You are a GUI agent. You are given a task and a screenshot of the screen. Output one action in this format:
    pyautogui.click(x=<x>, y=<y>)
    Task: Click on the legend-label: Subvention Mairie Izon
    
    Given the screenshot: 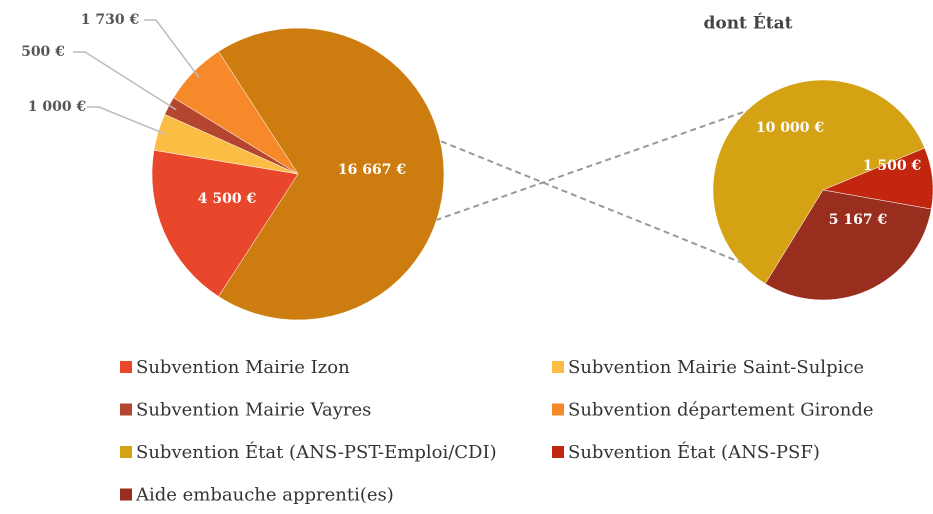 What is the action you would take?
    pyautogui.click(x=243, y=367)
    